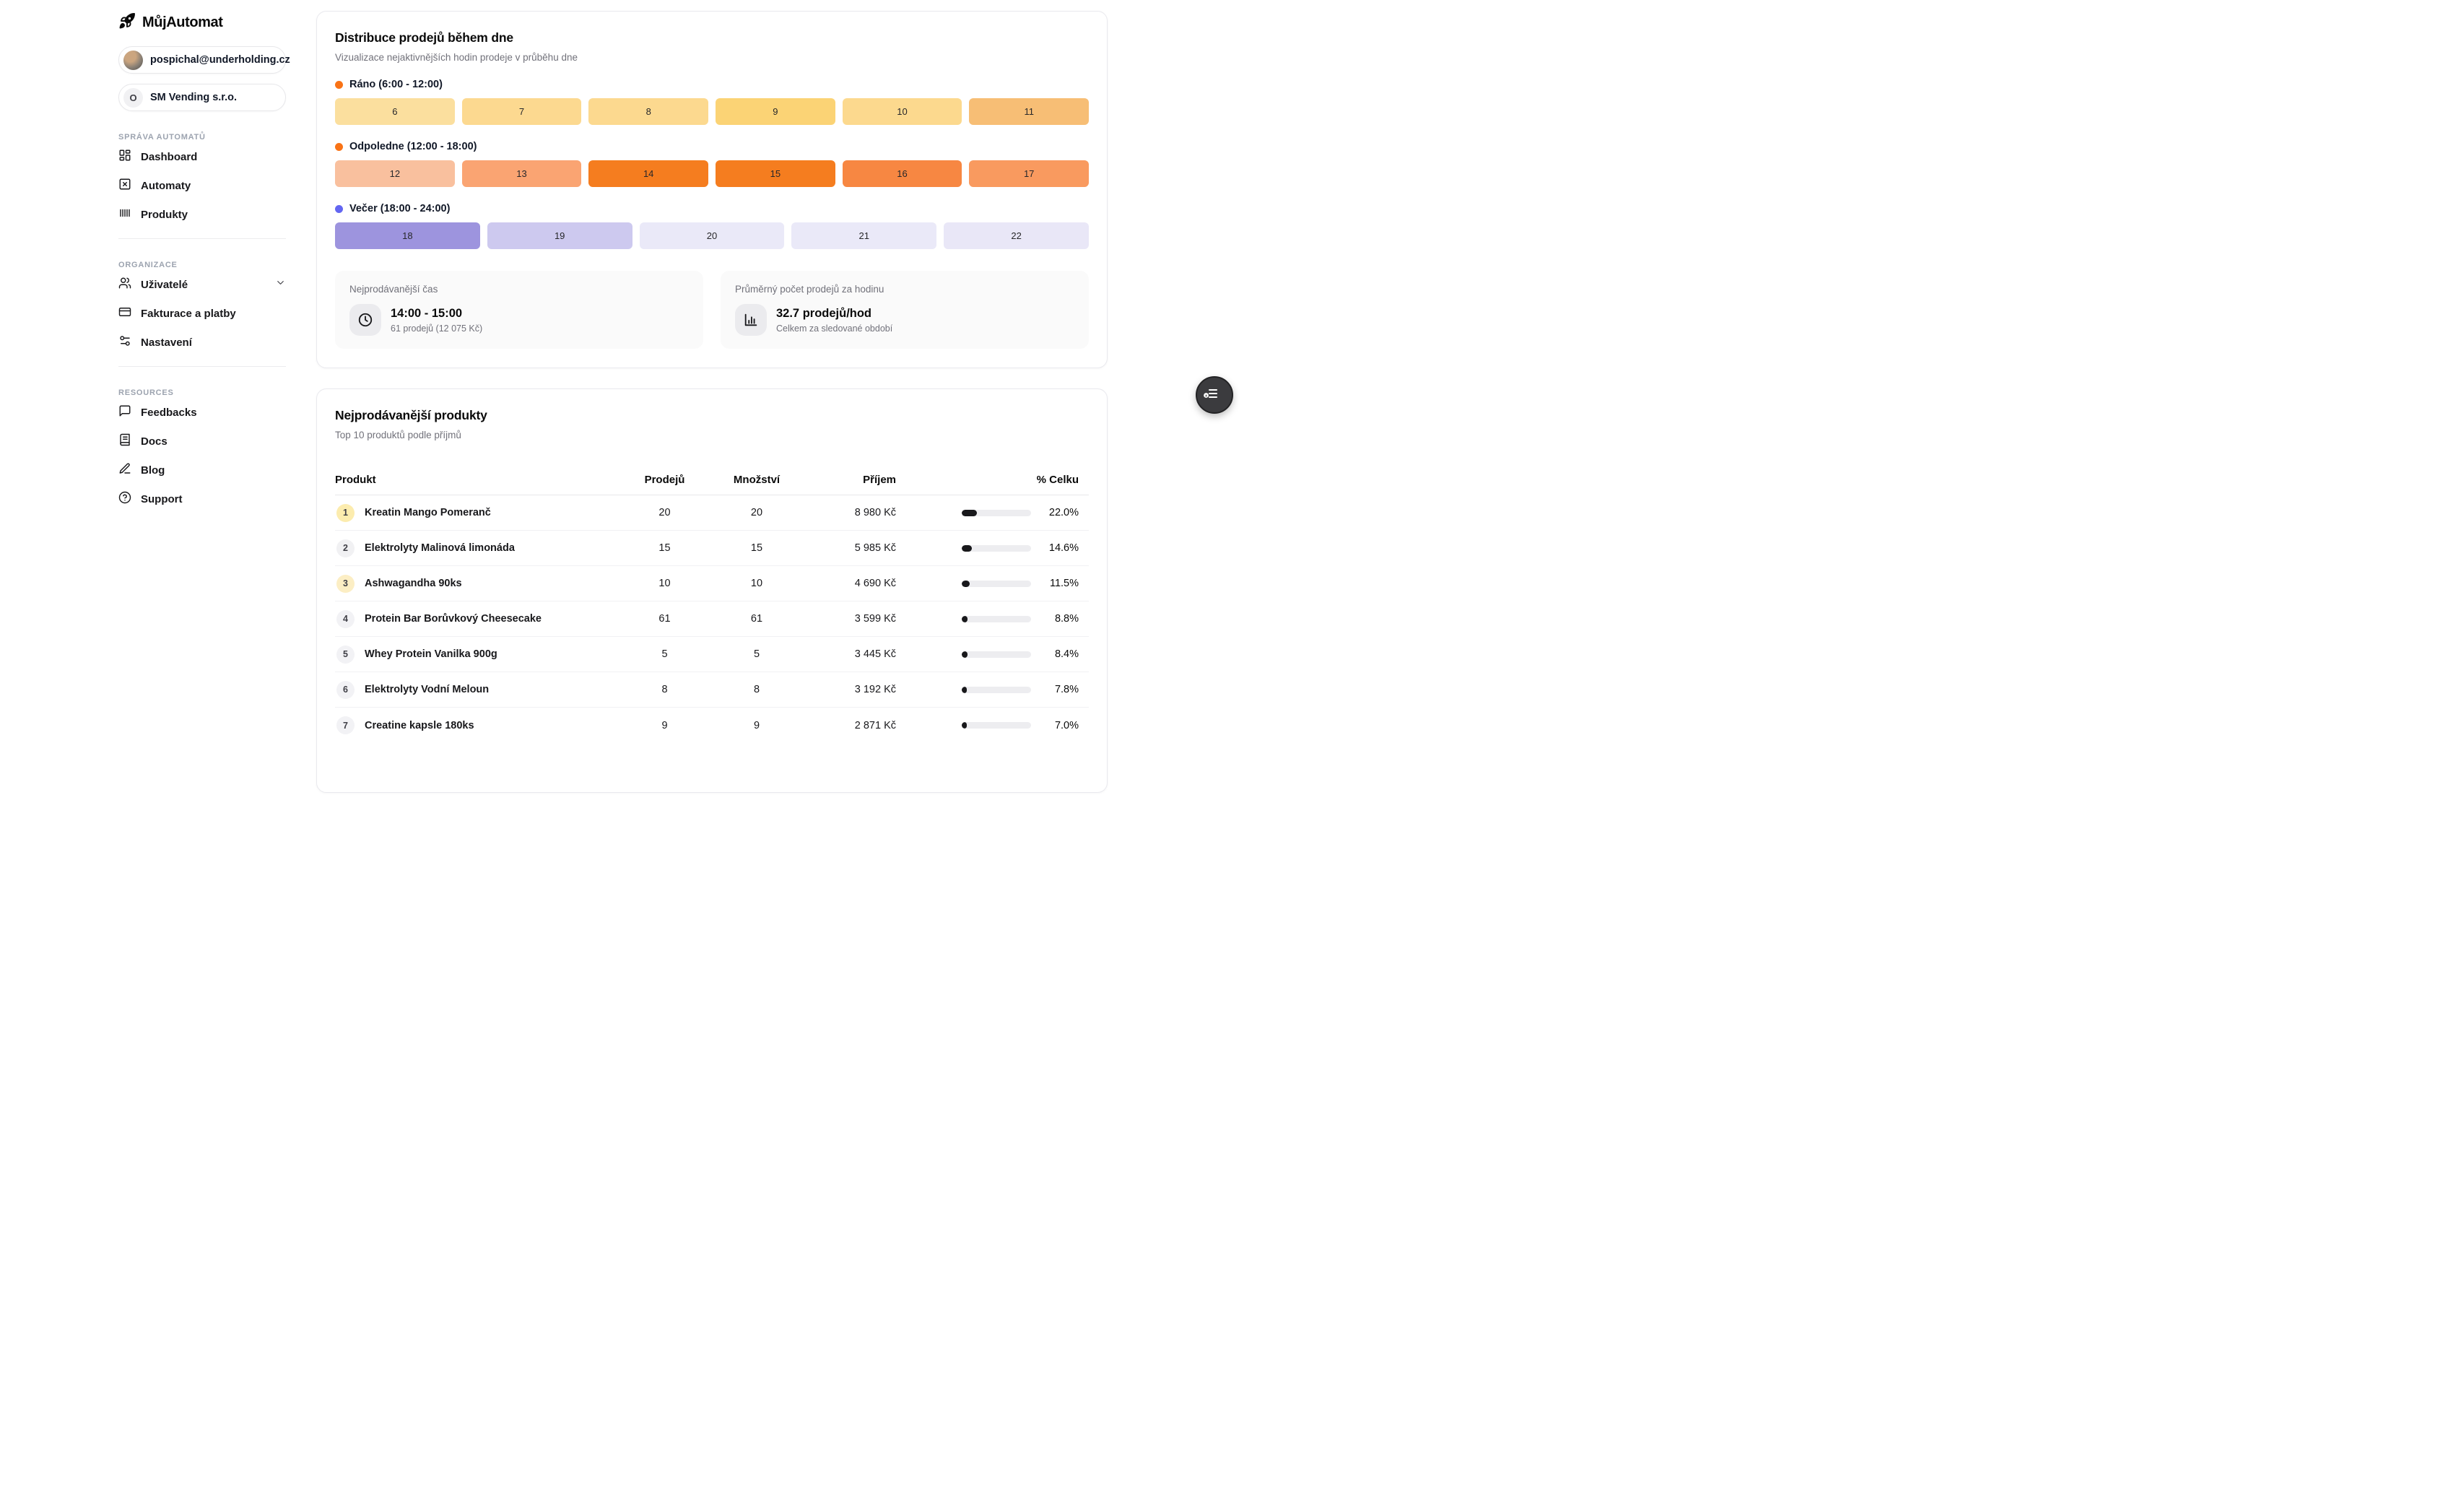 The height and width of the screenshot is (1512, 2452). I want to click on group-dot, so click(339, 84).